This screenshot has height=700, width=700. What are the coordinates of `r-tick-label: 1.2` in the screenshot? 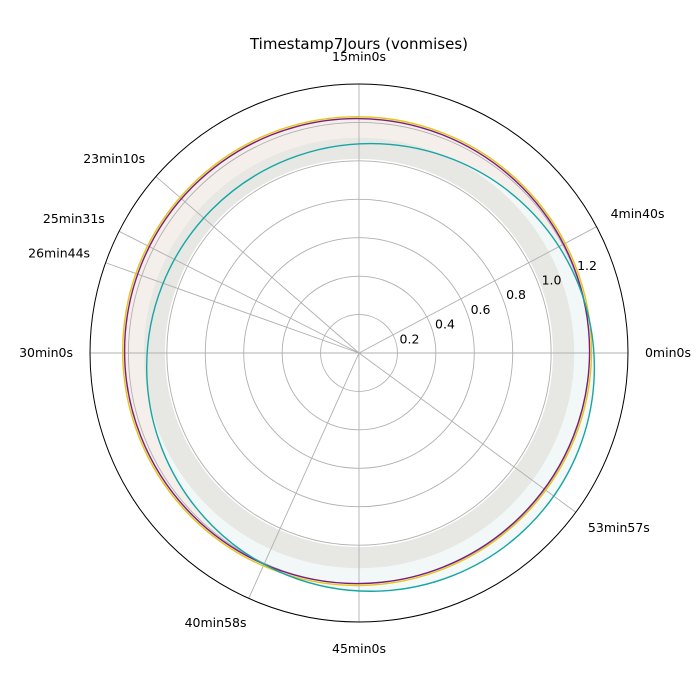 It's located at (587, 265).